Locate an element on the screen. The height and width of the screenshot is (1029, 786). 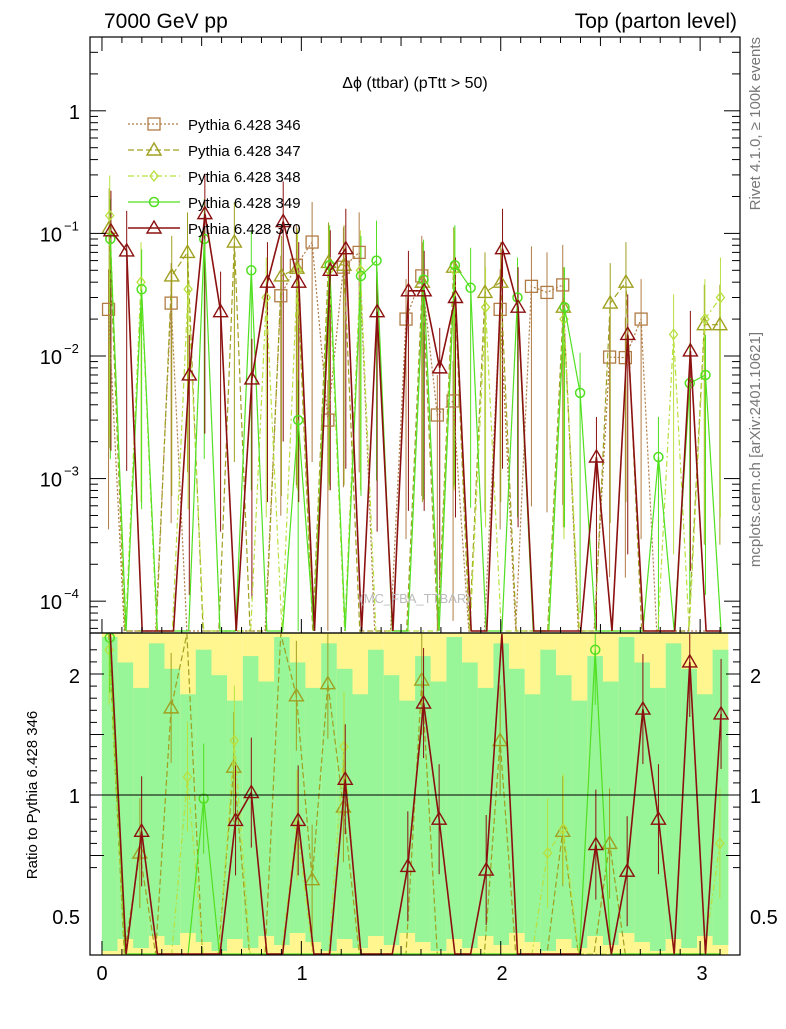
legend-label-s348: Pythia 6.428 348 is located at coordinates (244, 177).